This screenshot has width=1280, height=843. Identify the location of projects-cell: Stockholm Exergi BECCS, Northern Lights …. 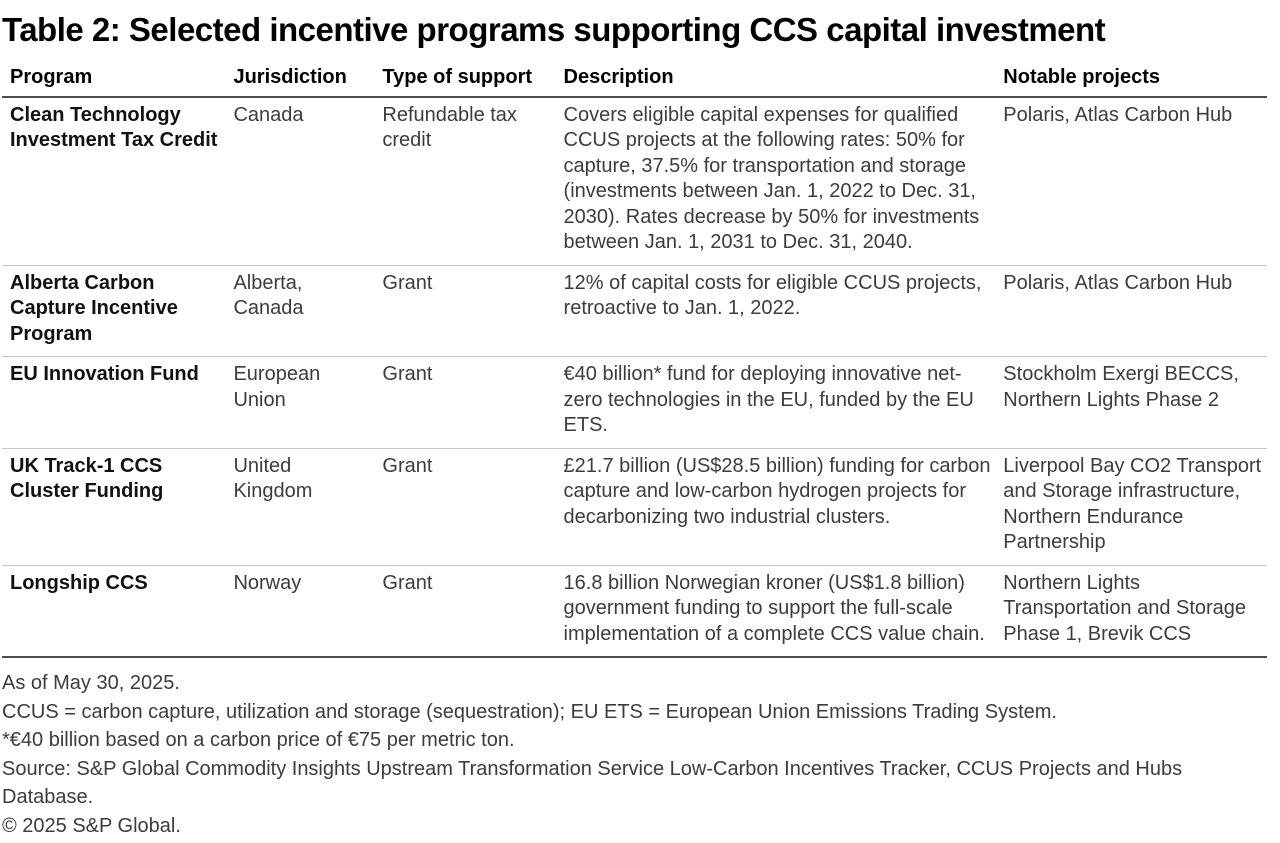
(1121, 387).